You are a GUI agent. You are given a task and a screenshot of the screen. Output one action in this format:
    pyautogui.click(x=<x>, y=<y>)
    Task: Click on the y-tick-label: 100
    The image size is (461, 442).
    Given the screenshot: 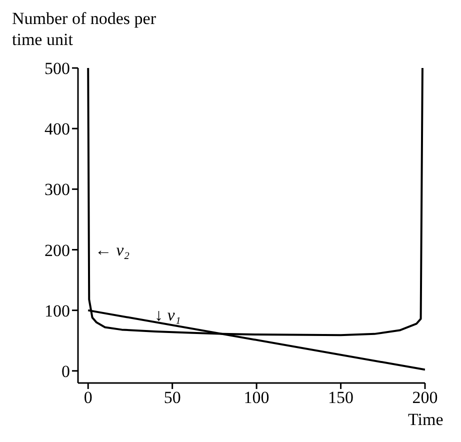 What is the action you would take?
    pyautogui.click(x=57, y=310)
    